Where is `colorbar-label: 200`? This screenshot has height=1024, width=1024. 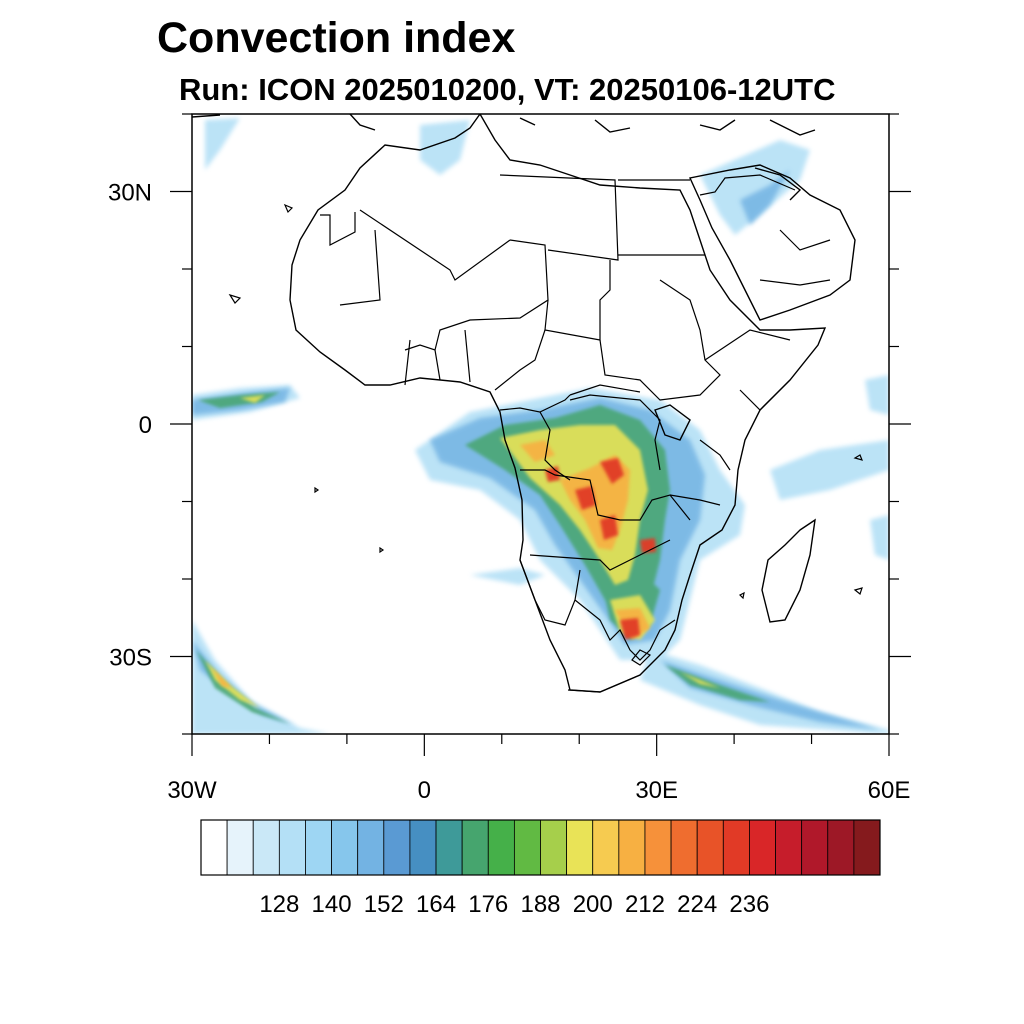 colorbar-label: 200 is located at coordinates (593, 904).